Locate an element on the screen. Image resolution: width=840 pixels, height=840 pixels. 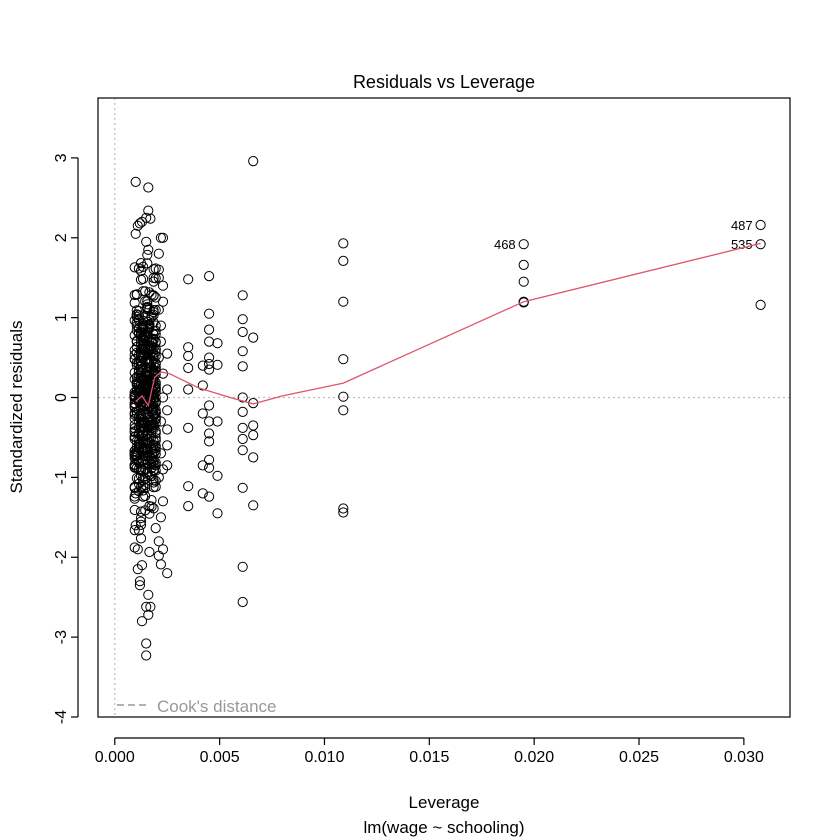
legend-label: Cook's distance is located at coordinates (216, 706).